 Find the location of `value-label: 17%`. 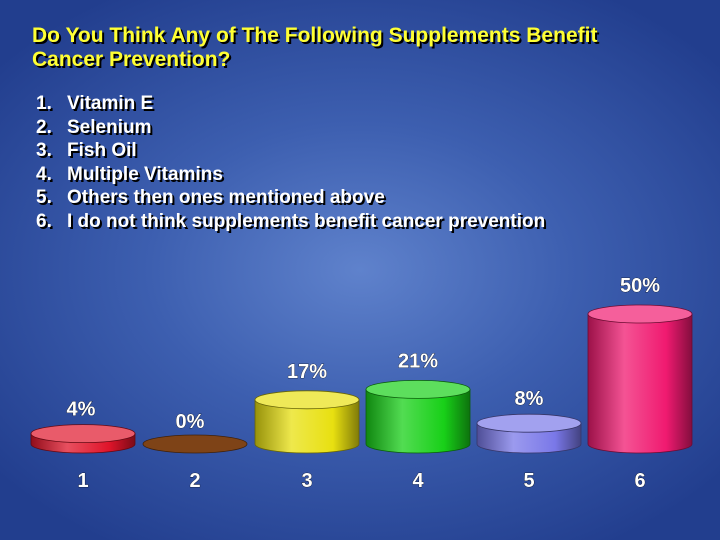

value-label: 17% is located at coordinates (307, 372).